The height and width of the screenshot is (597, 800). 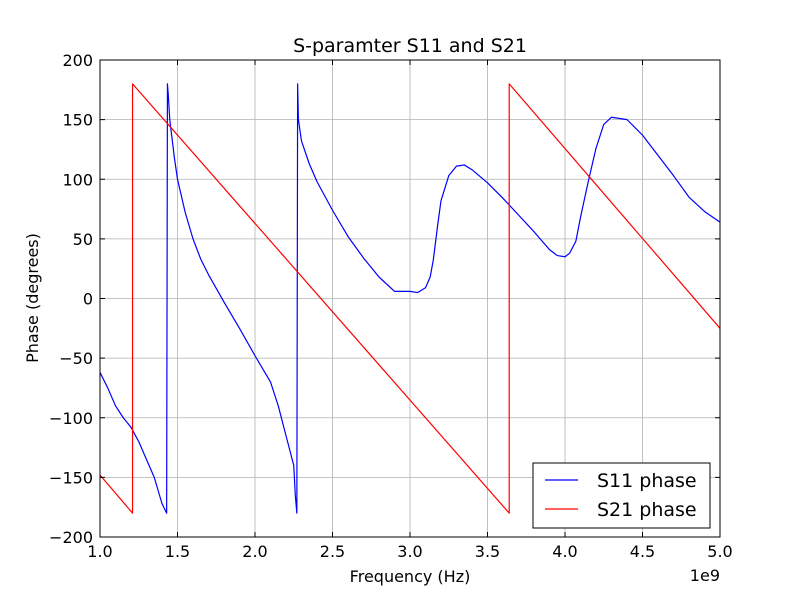 I want to click on legend-box, so click(x=621, y=495).